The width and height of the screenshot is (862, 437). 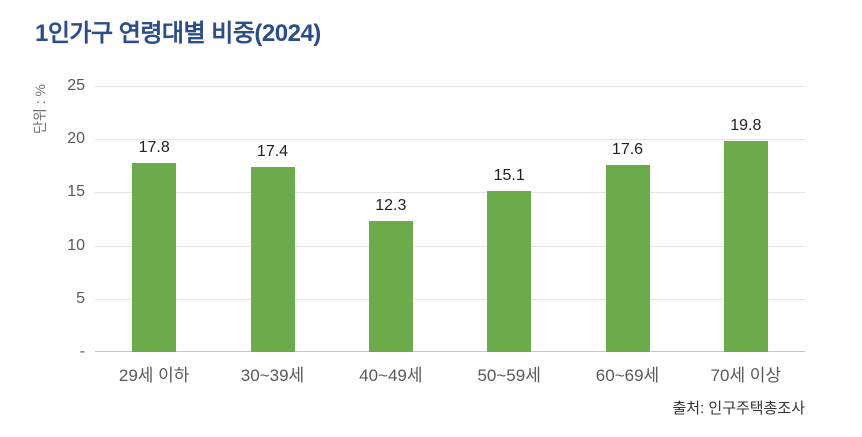 What do you see at coordinates (82, 351) in the screenshot?
I see `y-tick-label: -` at bounding box center [82, 351].